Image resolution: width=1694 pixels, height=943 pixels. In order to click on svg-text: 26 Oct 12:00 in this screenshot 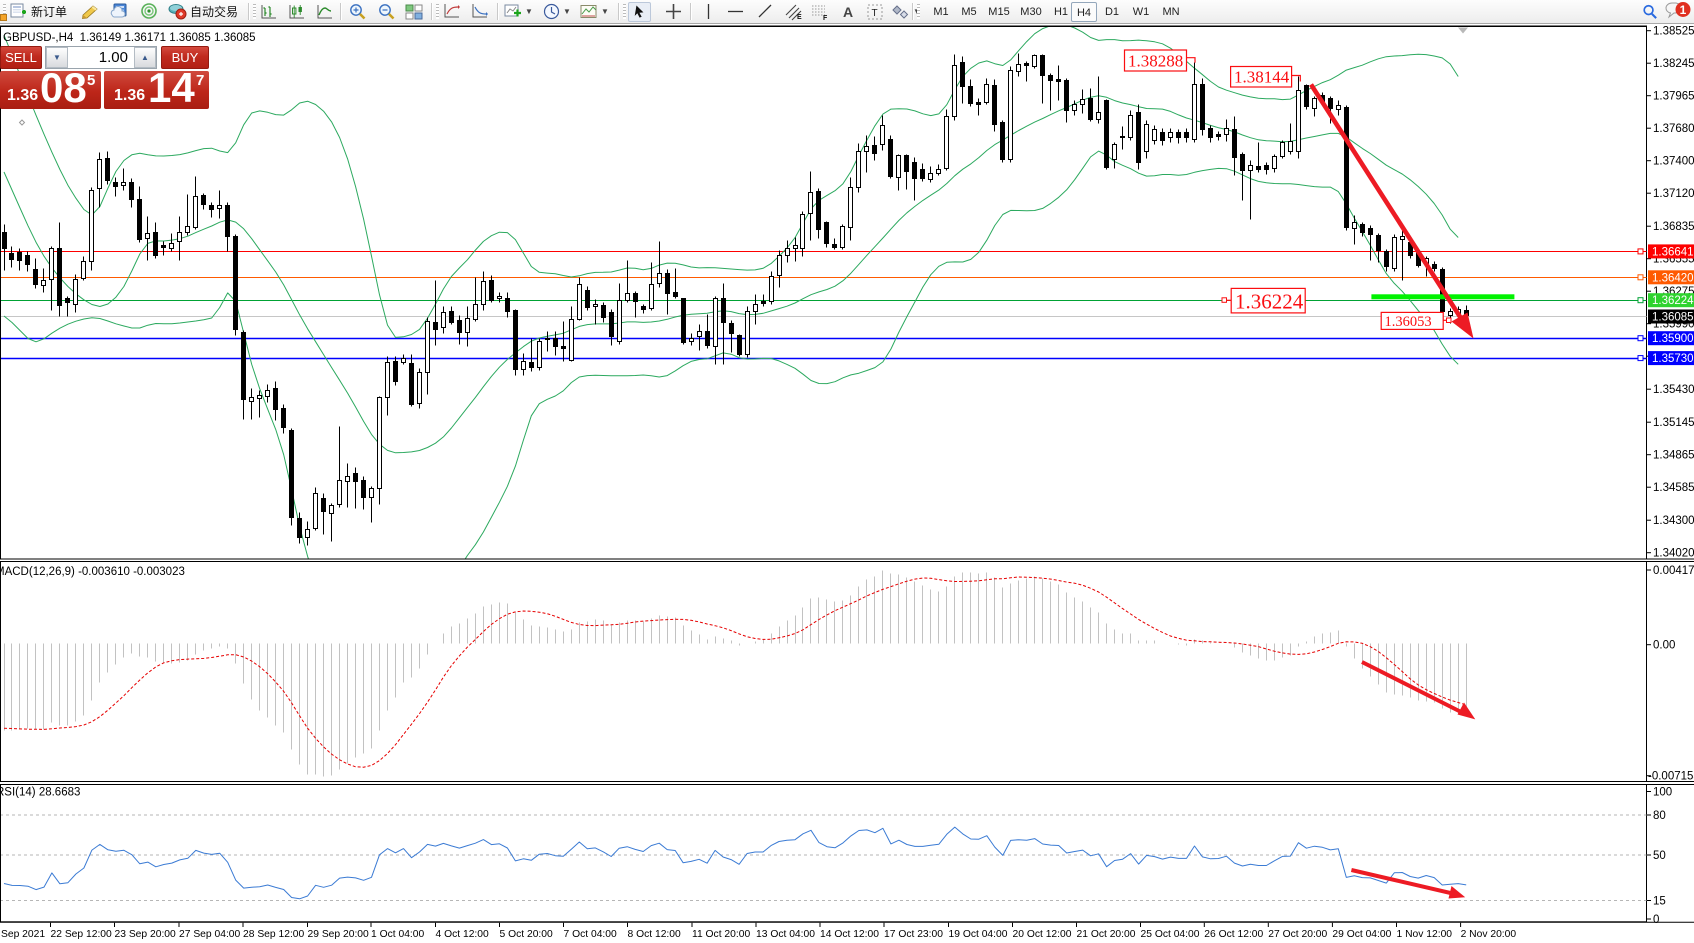, I will do `click(1233, 934)`.